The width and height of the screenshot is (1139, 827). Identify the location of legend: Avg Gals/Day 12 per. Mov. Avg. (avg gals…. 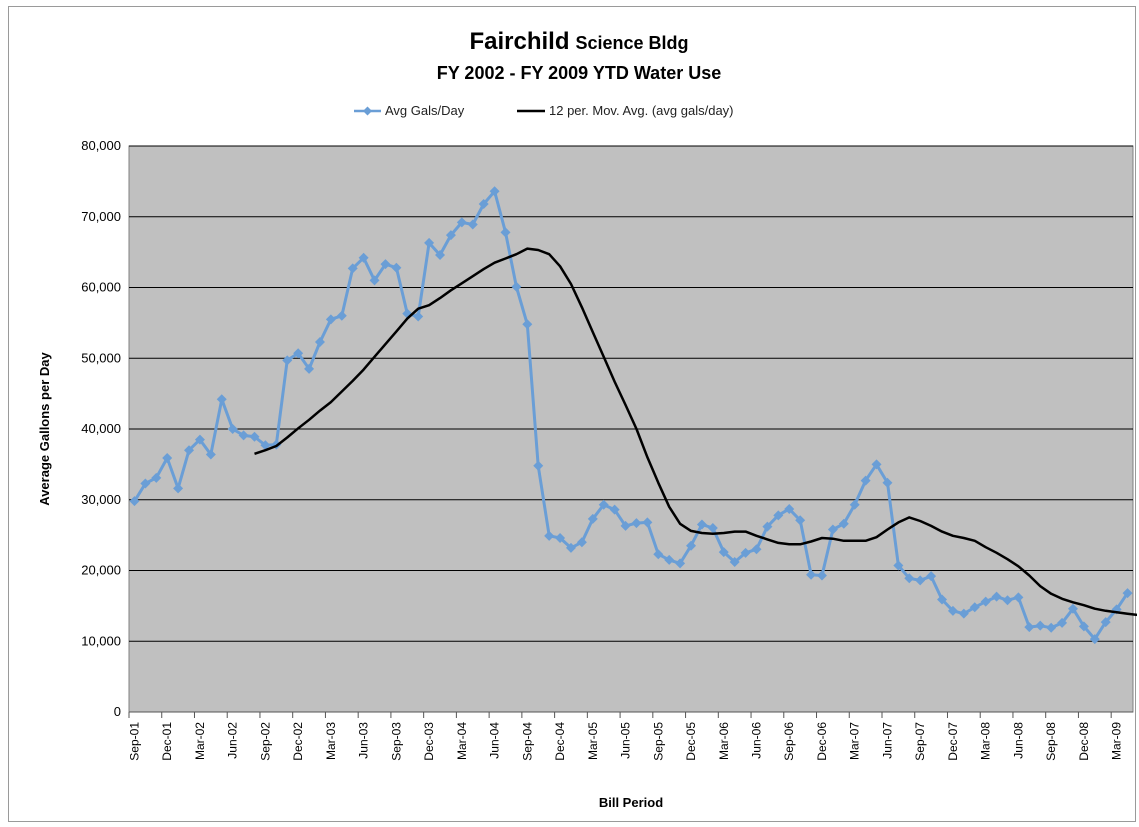
(544, 110).